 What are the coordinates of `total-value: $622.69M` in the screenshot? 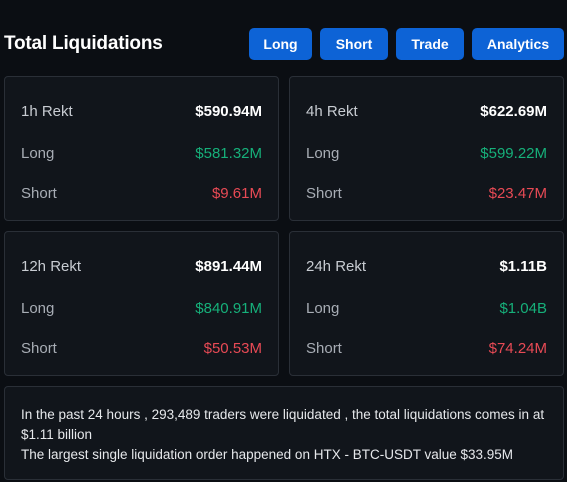 It's located at (513, 111).